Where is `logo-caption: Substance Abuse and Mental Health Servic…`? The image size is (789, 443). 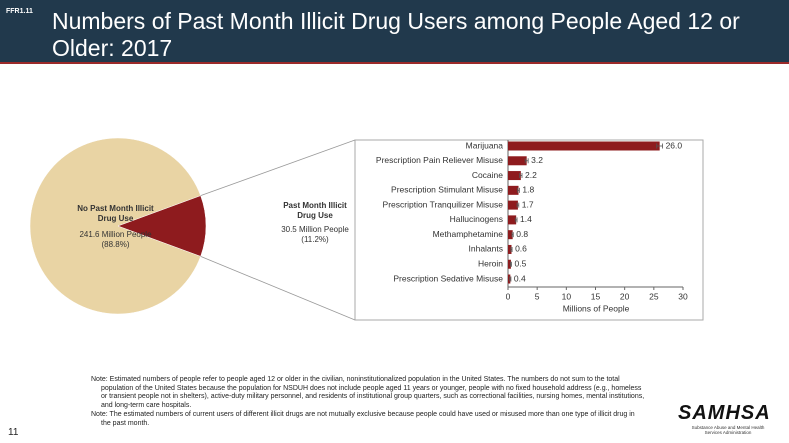
logo-caption: Substance Abuse and Mental Health Servic… is located at coordinates (728, 430).